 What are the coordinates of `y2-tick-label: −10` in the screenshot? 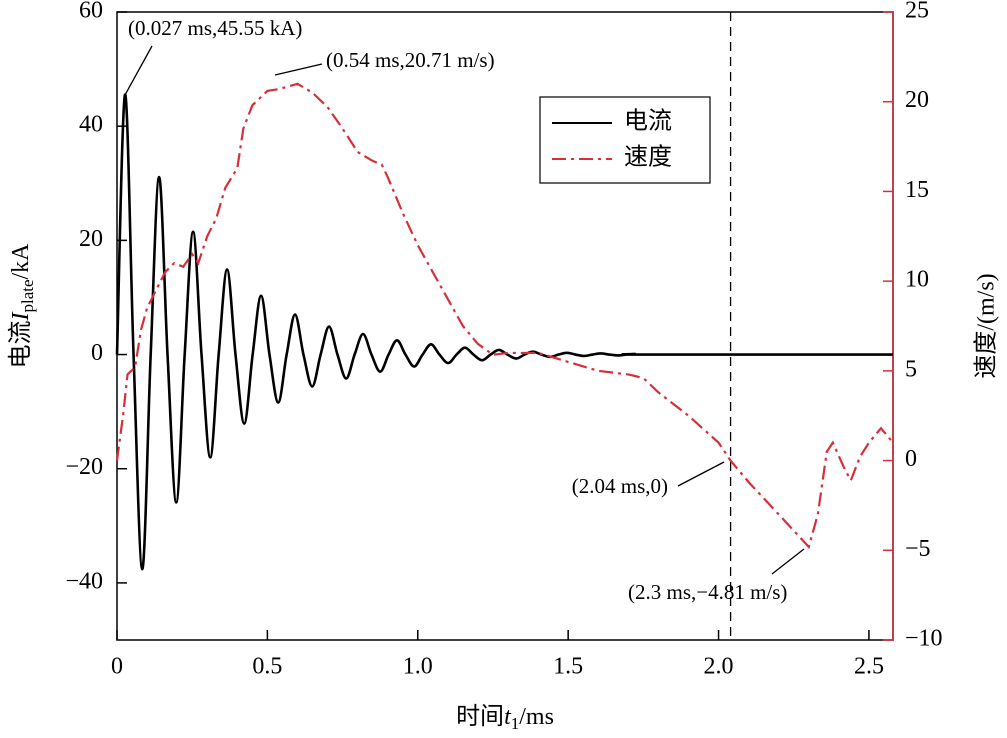 It's located at (924, 639).